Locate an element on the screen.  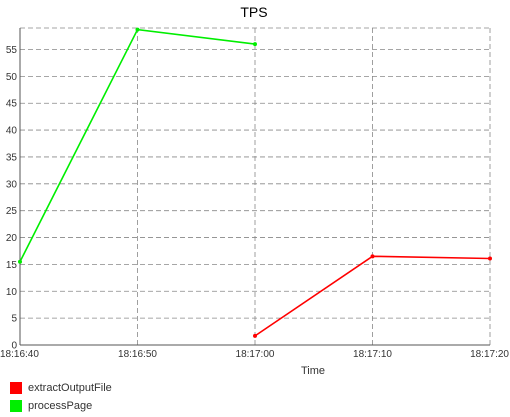
x-tick-label: 18:17:10 is located at coordinates (372, 354).